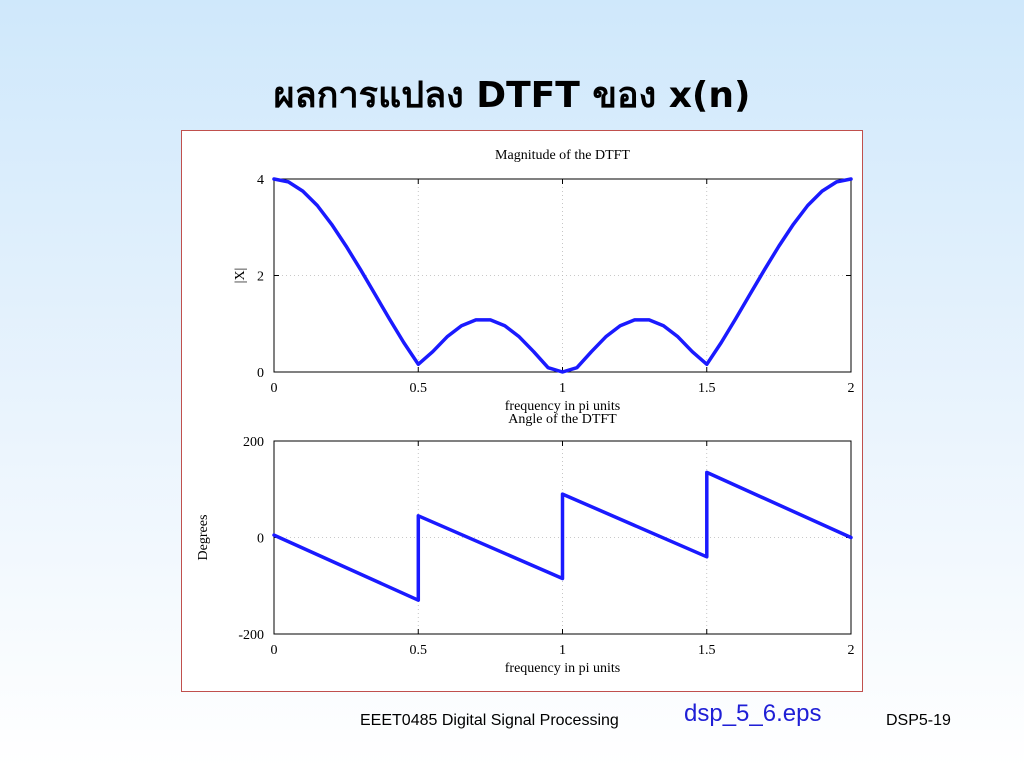 The width and height of the screenshot is (1024, 768). What do you see at coordinates (512, 95) in the screenshot?
I see `slide-title: ผลการแปลง DTFT ของ x(n)` at bounding box center [512, 95].